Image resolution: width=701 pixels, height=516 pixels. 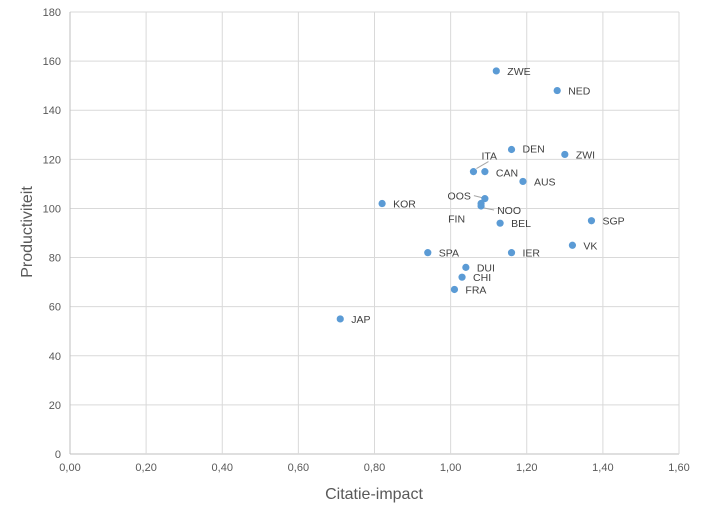 What do you see at coordinates (27, 232) in the screenshot?
I see `y-axis-title: Productiviteit` at bounding box center [27, 232].